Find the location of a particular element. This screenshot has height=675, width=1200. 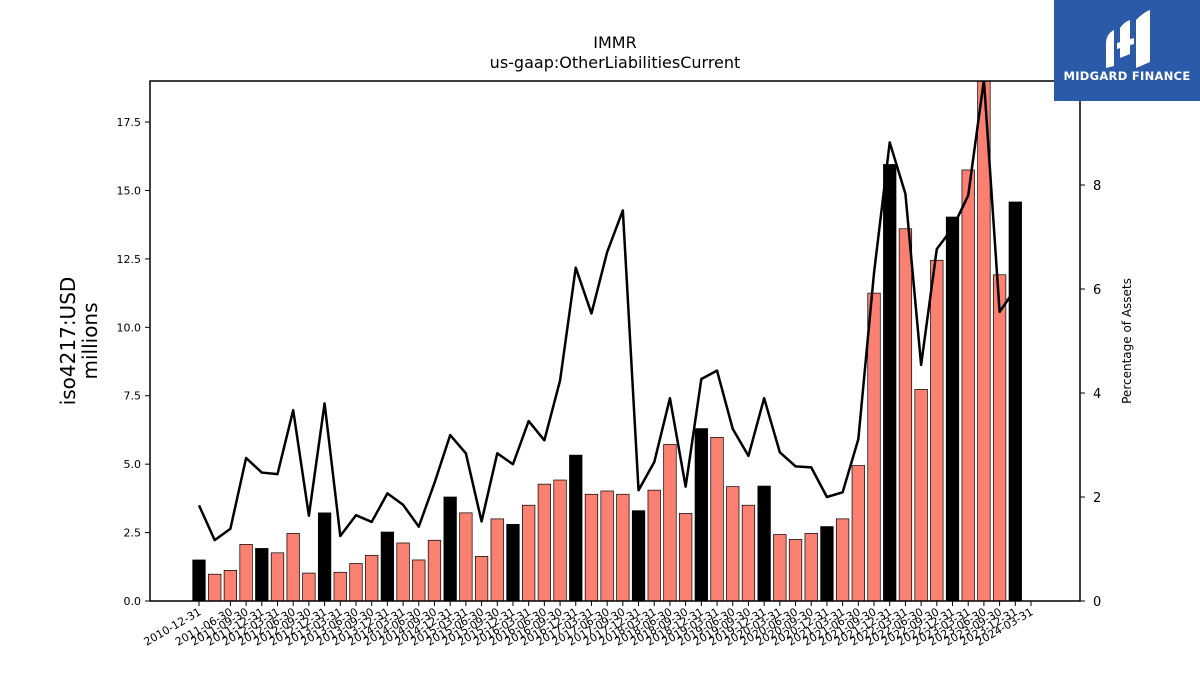

left-y-axis-label-line: iso4217:USD is located at coordinates (68, 341).